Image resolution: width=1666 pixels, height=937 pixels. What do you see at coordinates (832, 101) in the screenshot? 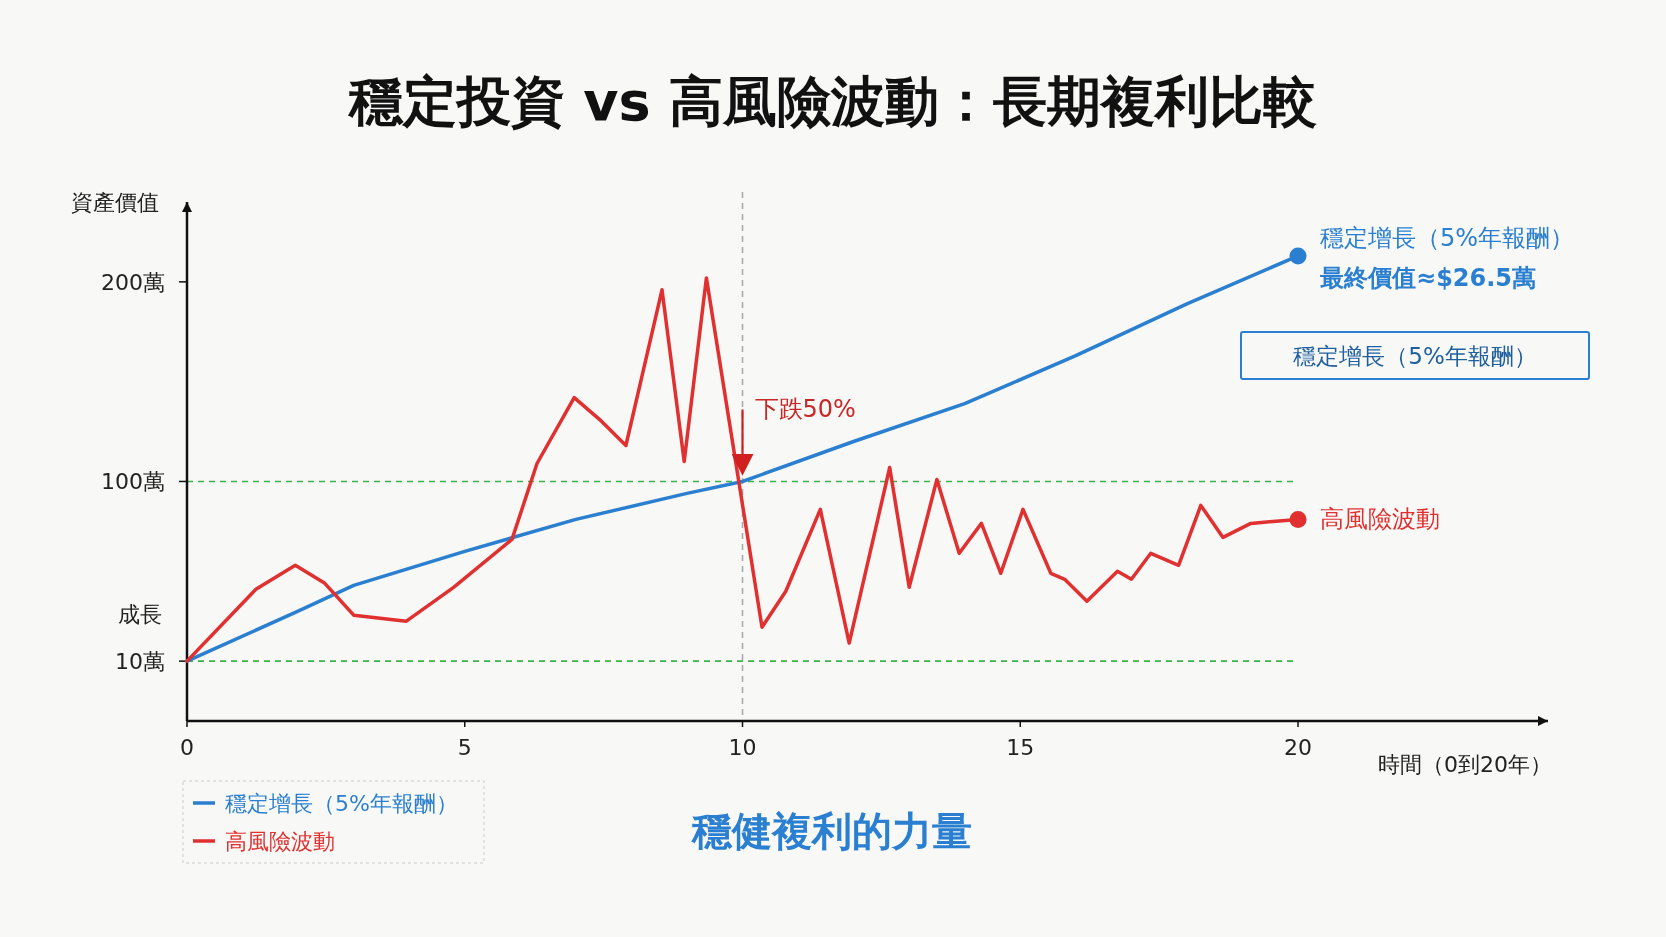
I see `chart-title: 穩定投資 vs 高風險波動：長期複利比較` at bounding box center [832, 101].